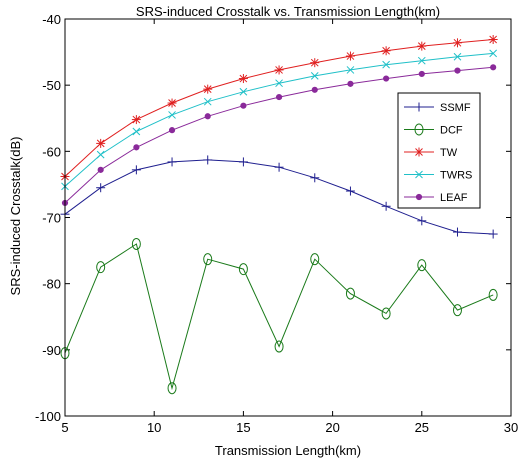  Describe the element at coordinates (51, 284) in the screenshot. I see `y-tick-label: -80` at that location.